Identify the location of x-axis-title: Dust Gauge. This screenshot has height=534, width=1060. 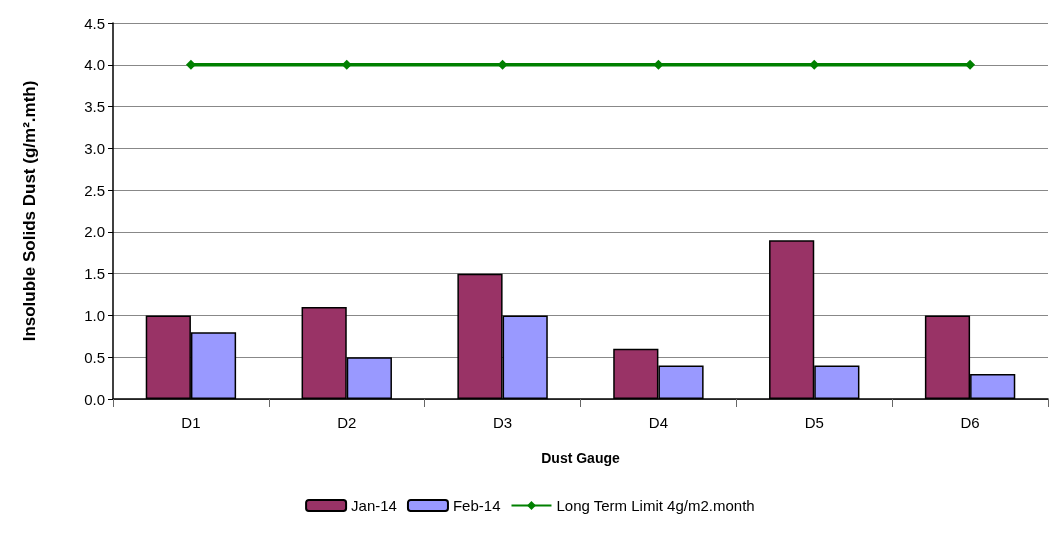
(580, 458).